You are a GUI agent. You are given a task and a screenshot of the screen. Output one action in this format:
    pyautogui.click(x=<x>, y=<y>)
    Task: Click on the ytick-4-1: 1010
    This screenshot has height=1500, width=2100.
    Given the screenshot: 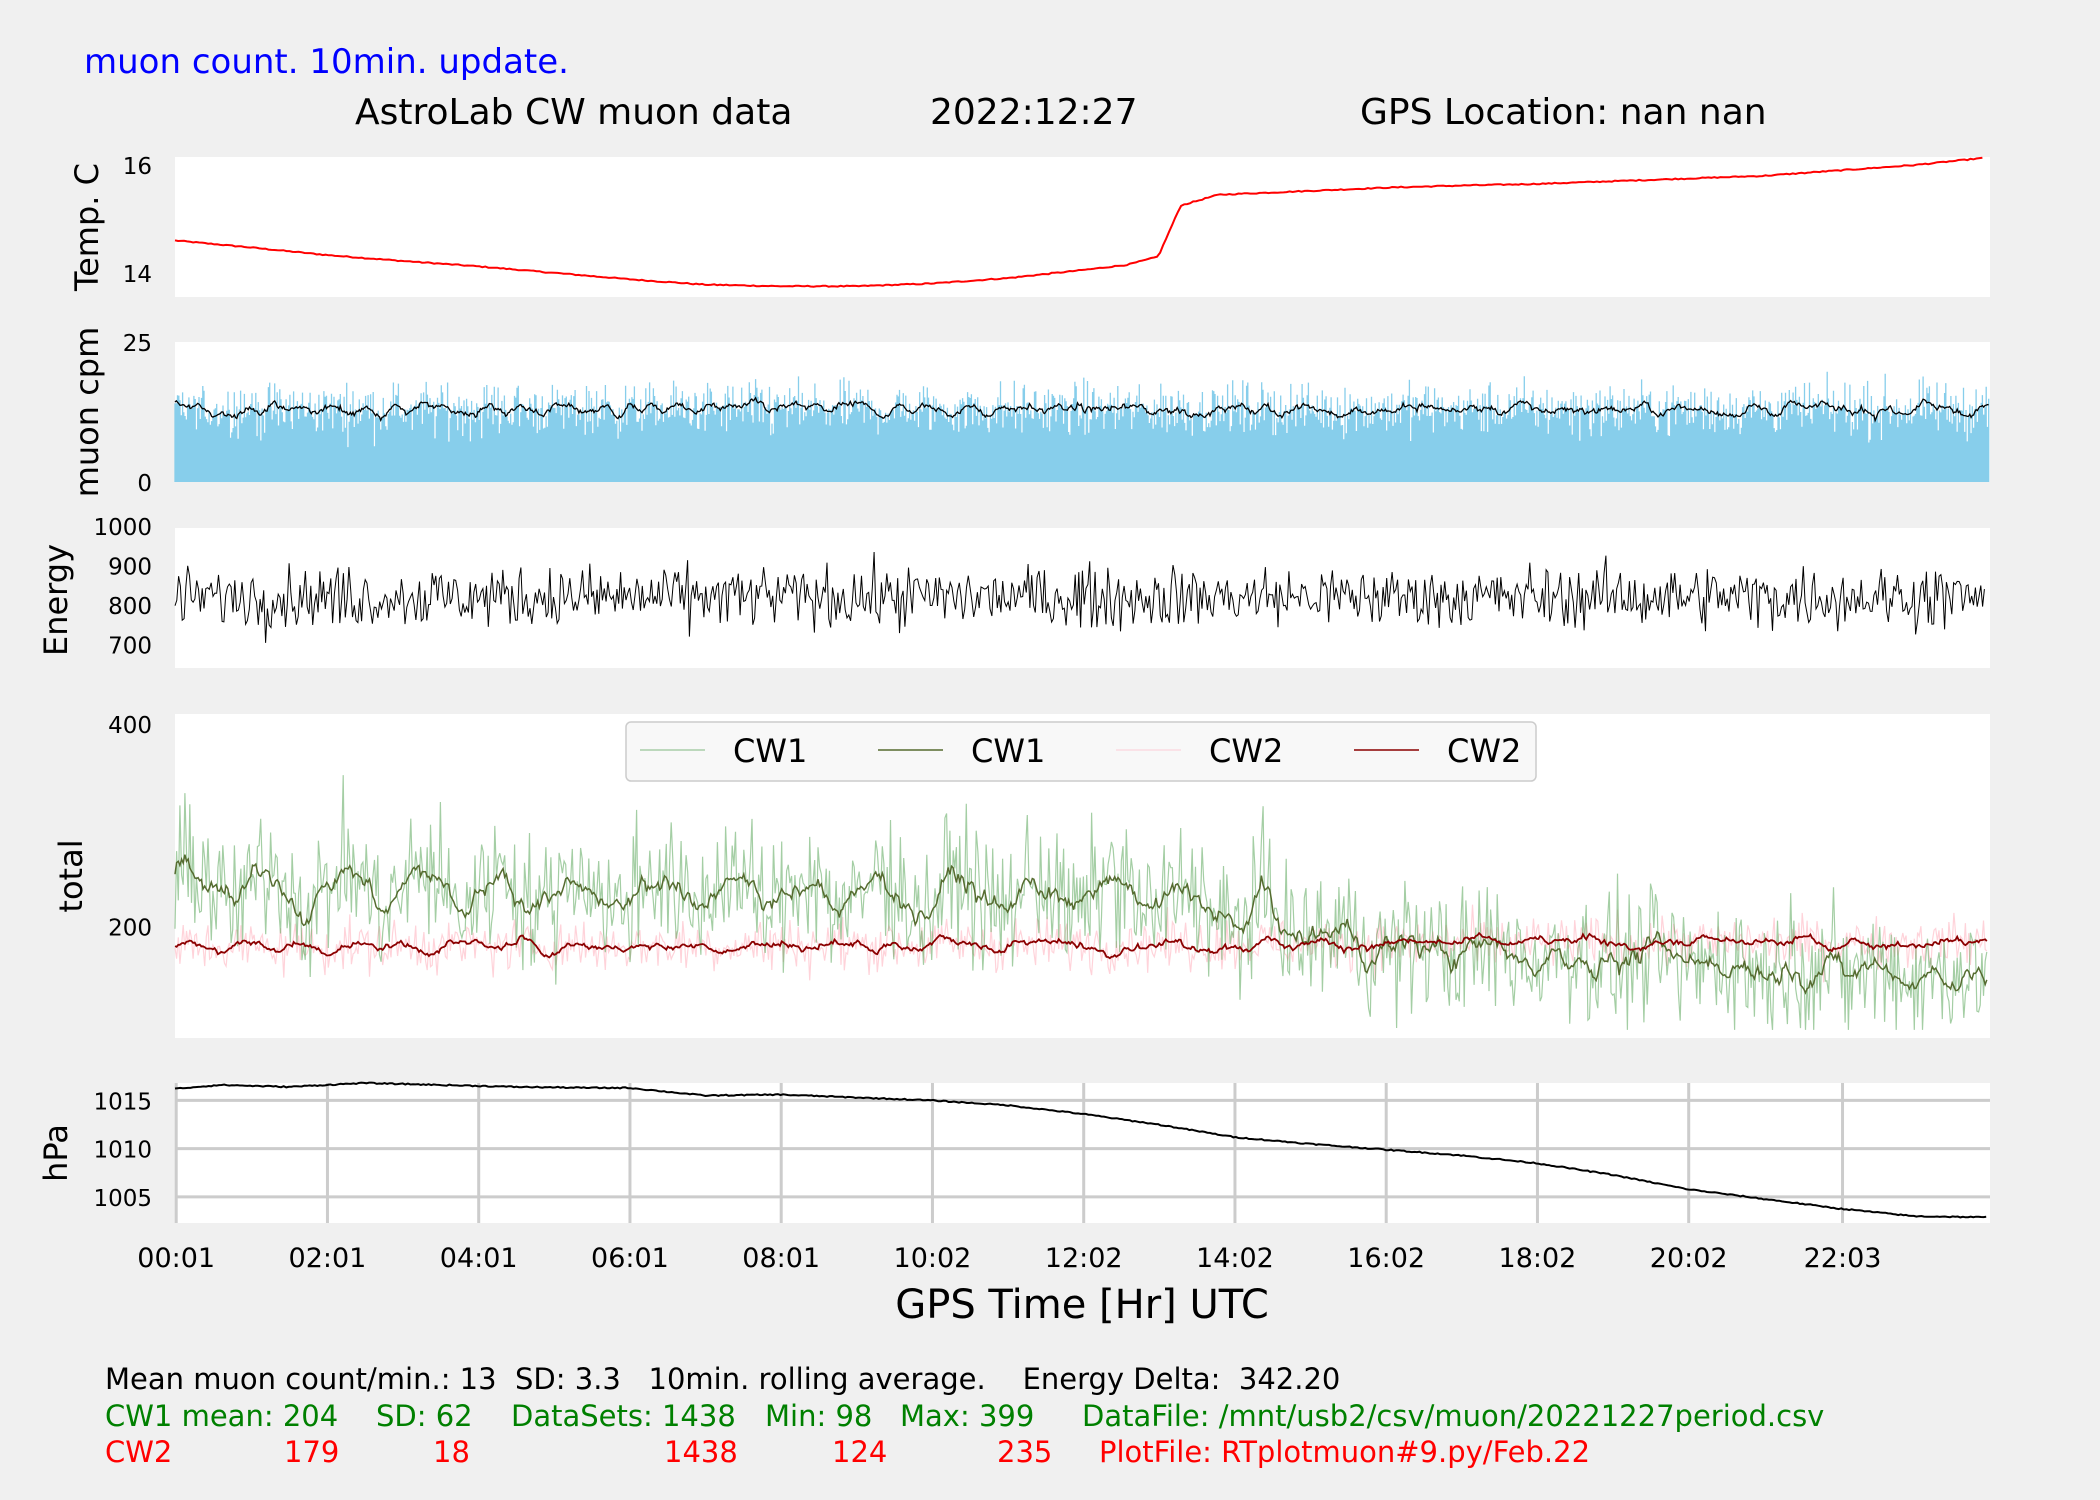 What is the action you would take?
    pyautogui.click(x=122, y=1151)
    